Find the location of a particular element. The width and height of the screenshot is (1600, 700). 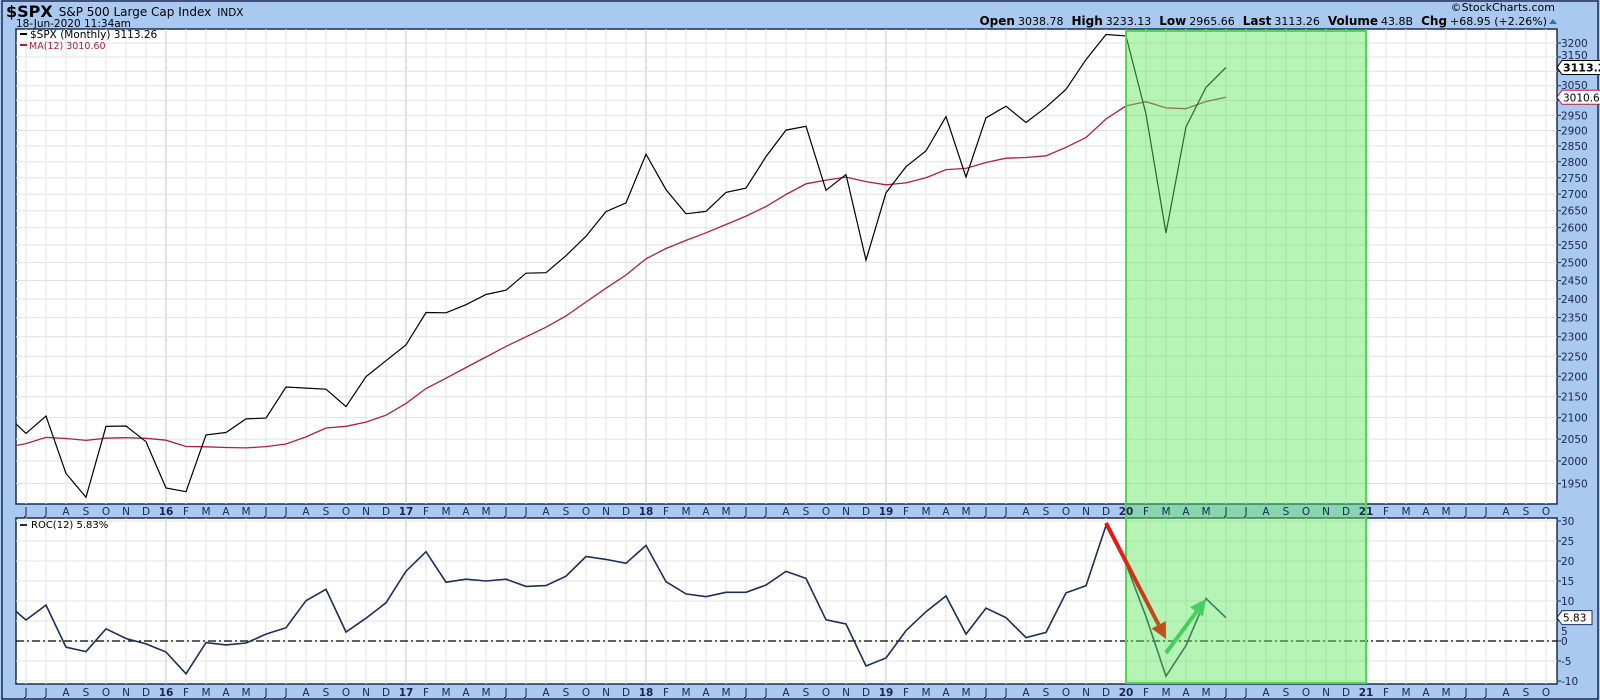

roc-y-tick-label: 10 is located at coordinates (1567, 602).